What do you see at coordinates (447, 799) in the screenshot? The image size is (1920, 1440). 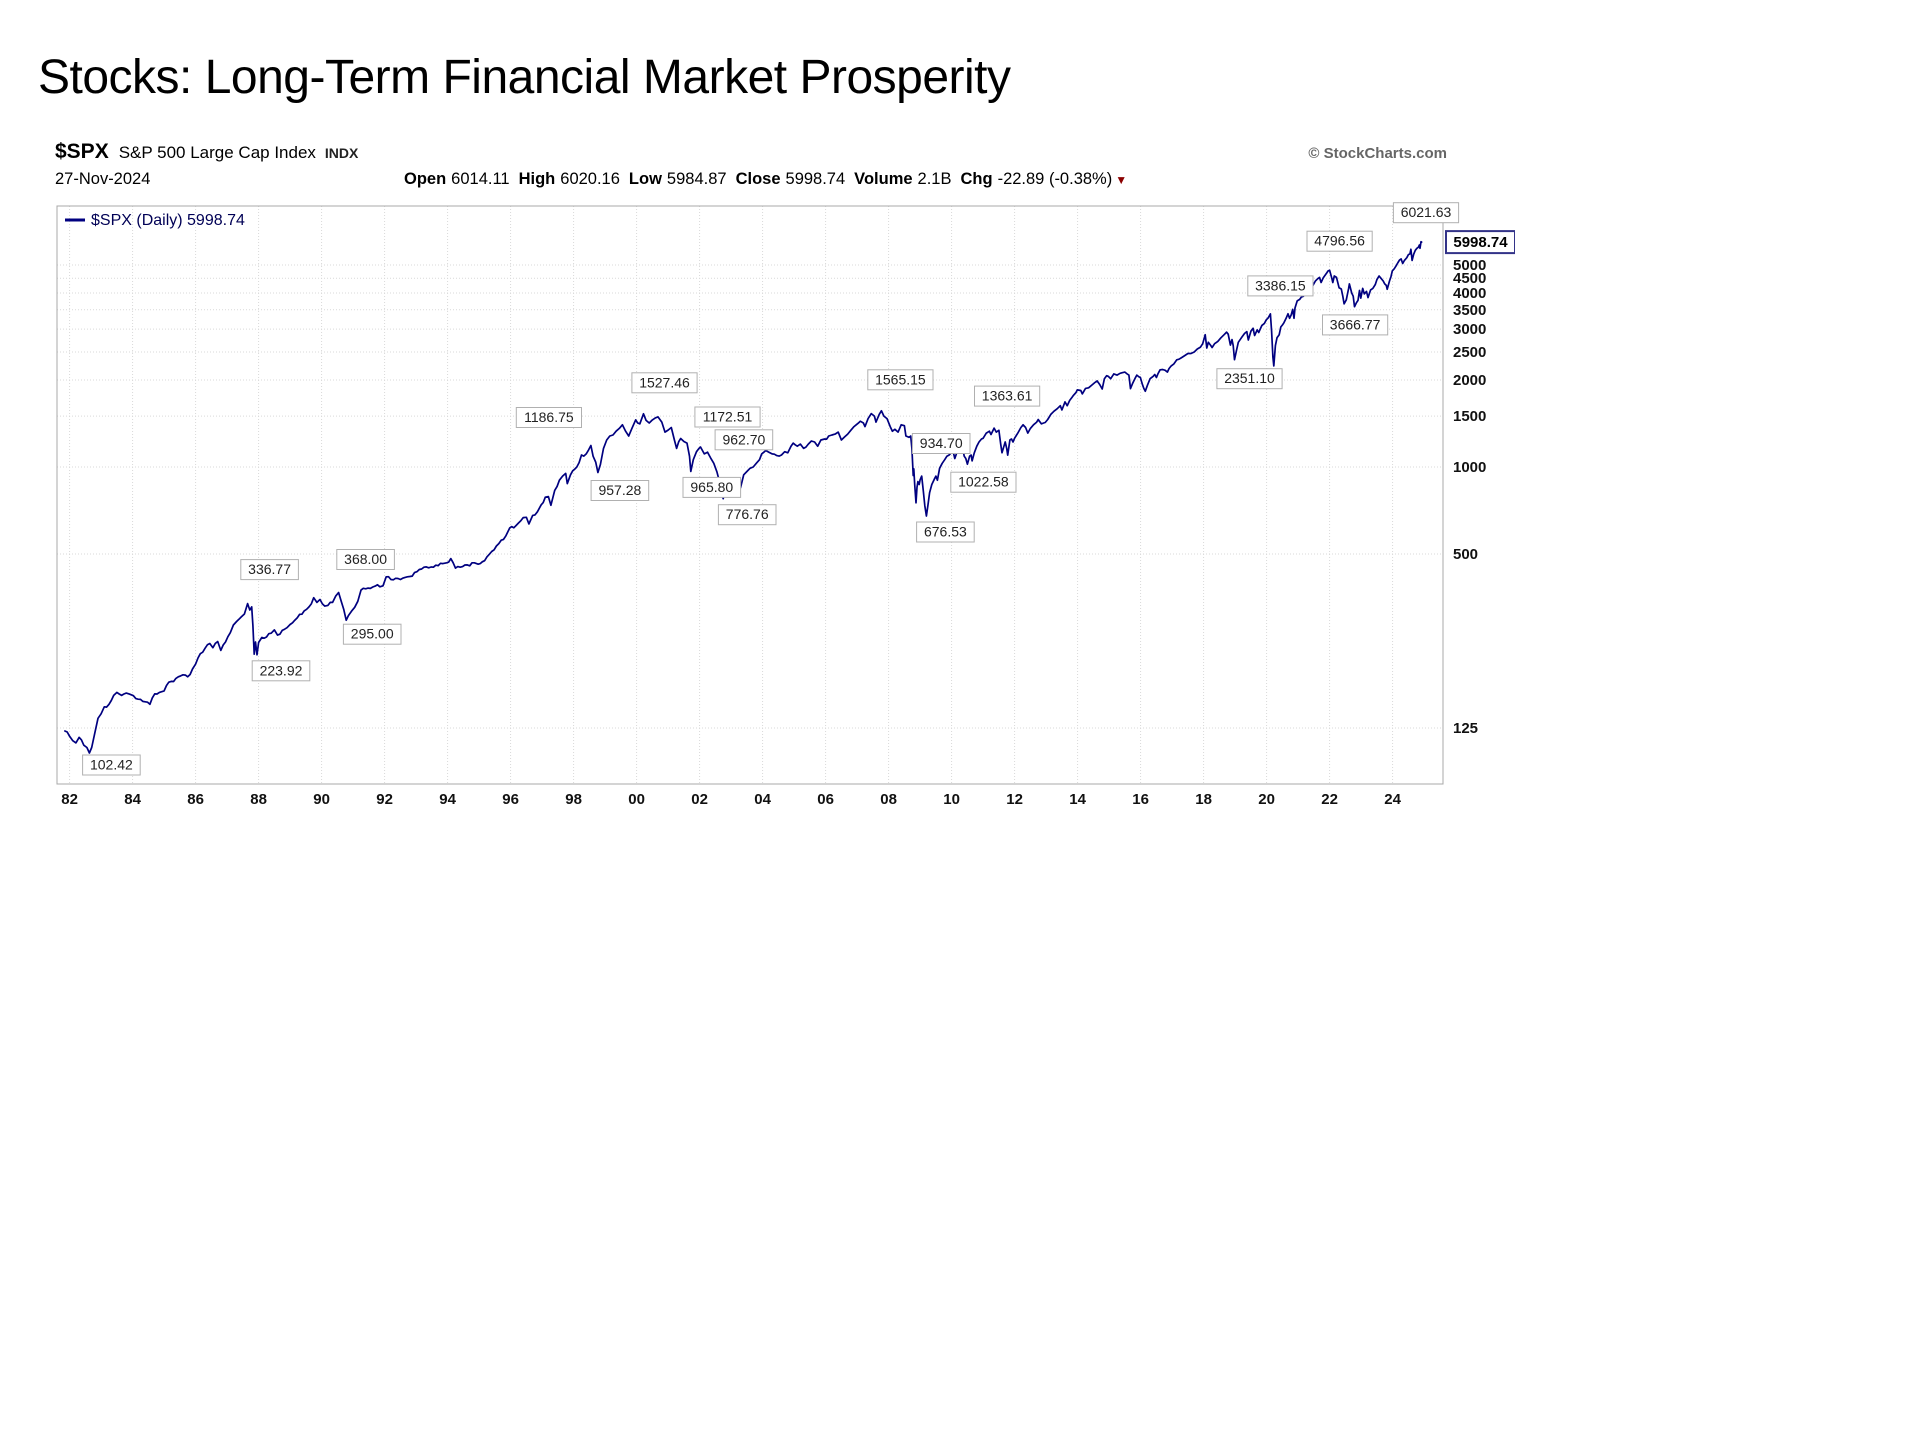 I see `svg-text: 94` at bounding box center [447, 799].